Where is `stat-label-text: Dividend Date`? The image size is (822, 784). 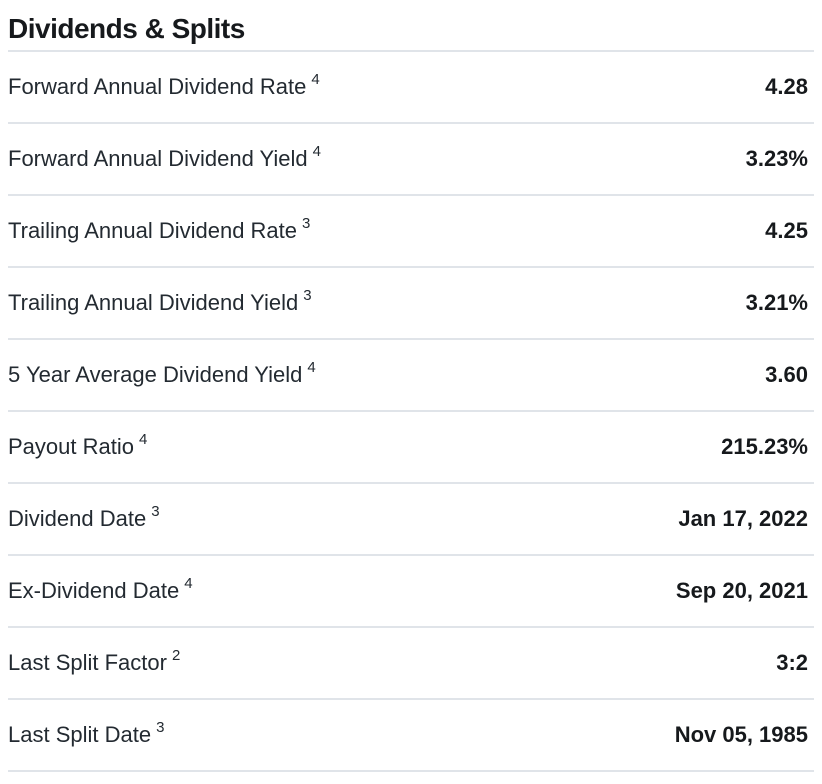 stat-label-text: Dividend Date is located at coordinates (77, 518).